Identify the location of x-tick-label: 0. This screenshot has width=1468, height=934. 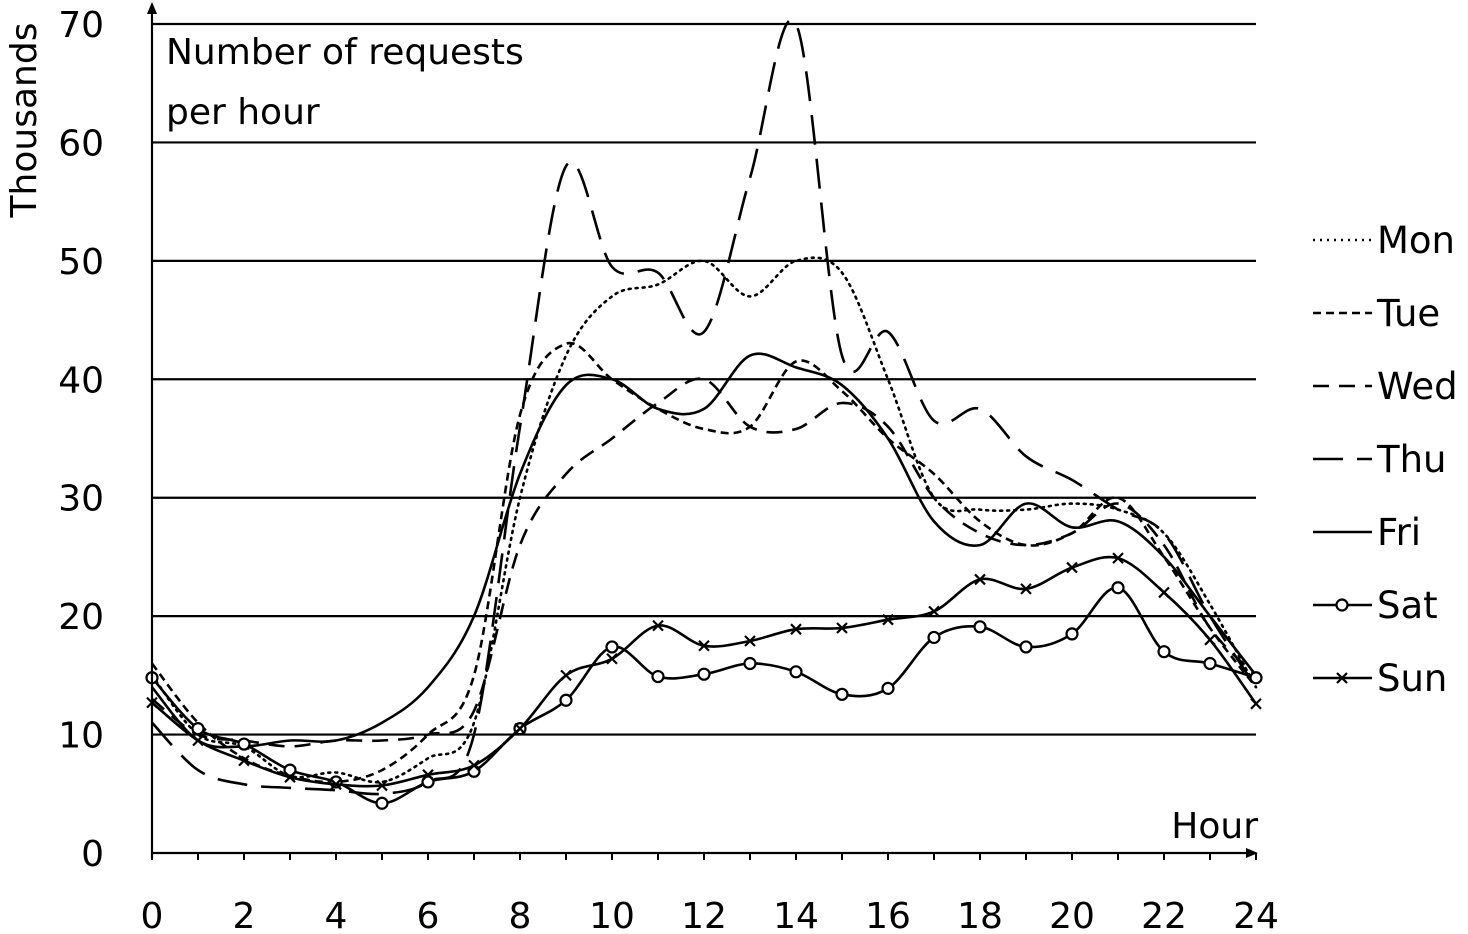
(152, 915).